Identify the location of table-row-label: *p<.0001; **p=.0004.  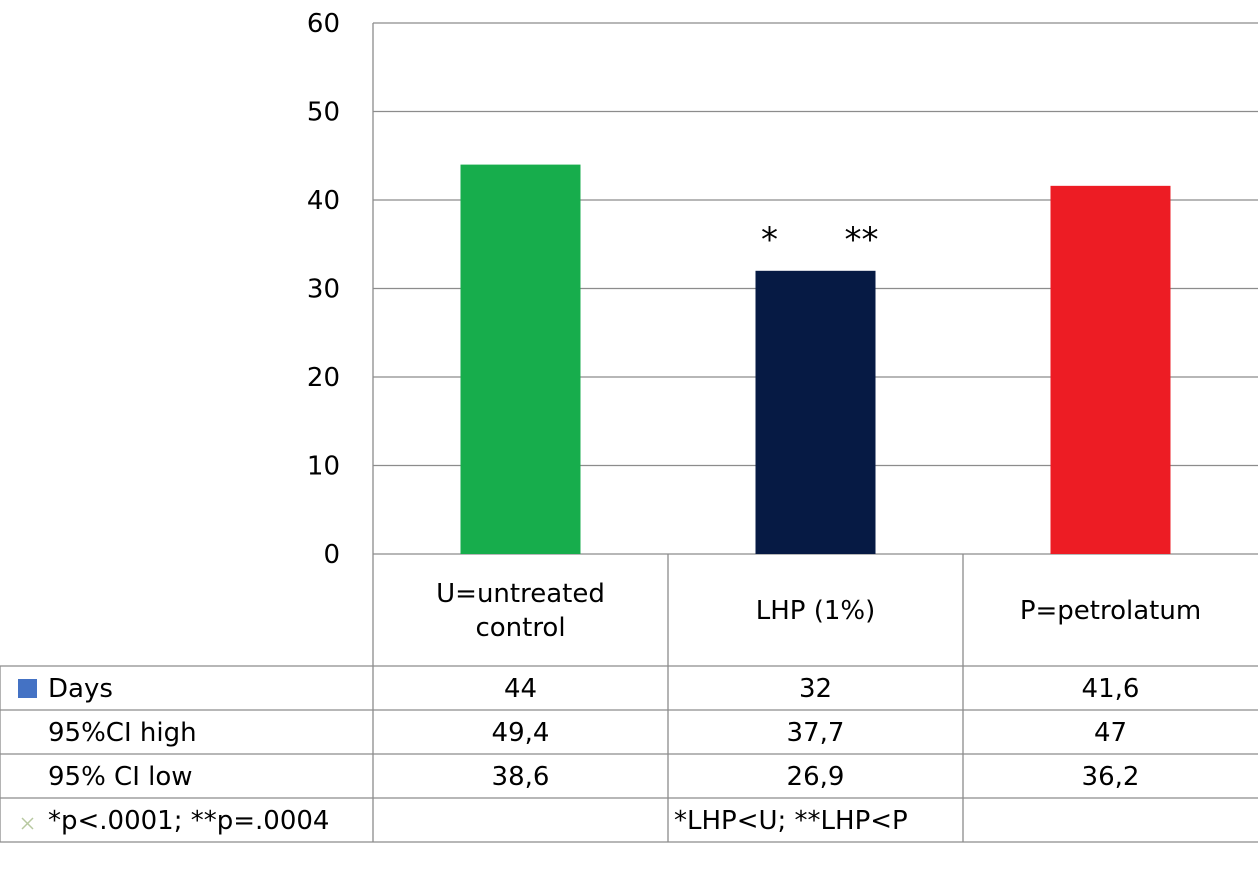
(188, 821).